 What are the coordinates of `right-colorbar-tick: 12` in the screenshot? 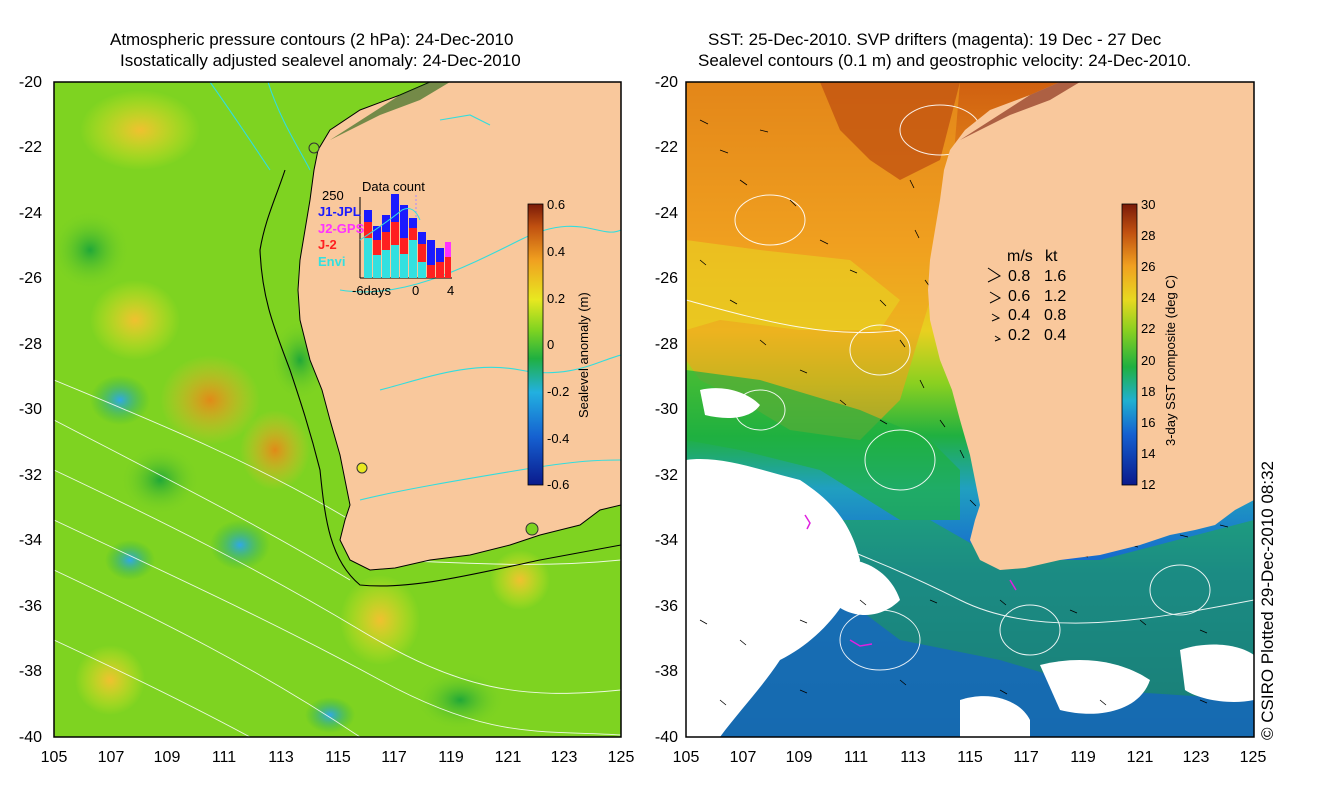 It's located at (1148, 484).